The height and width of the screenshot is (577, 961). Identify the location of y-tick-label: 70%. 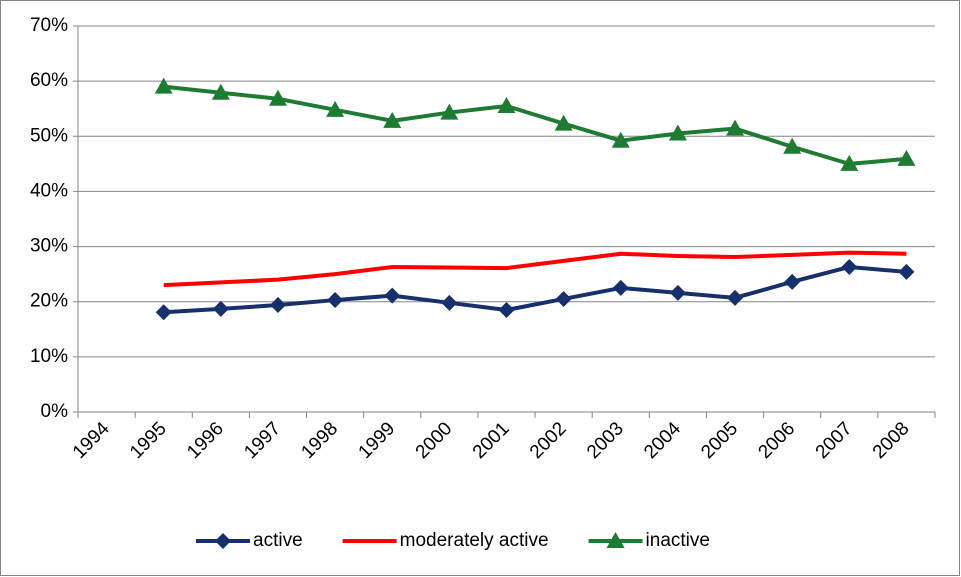
(49, 25).